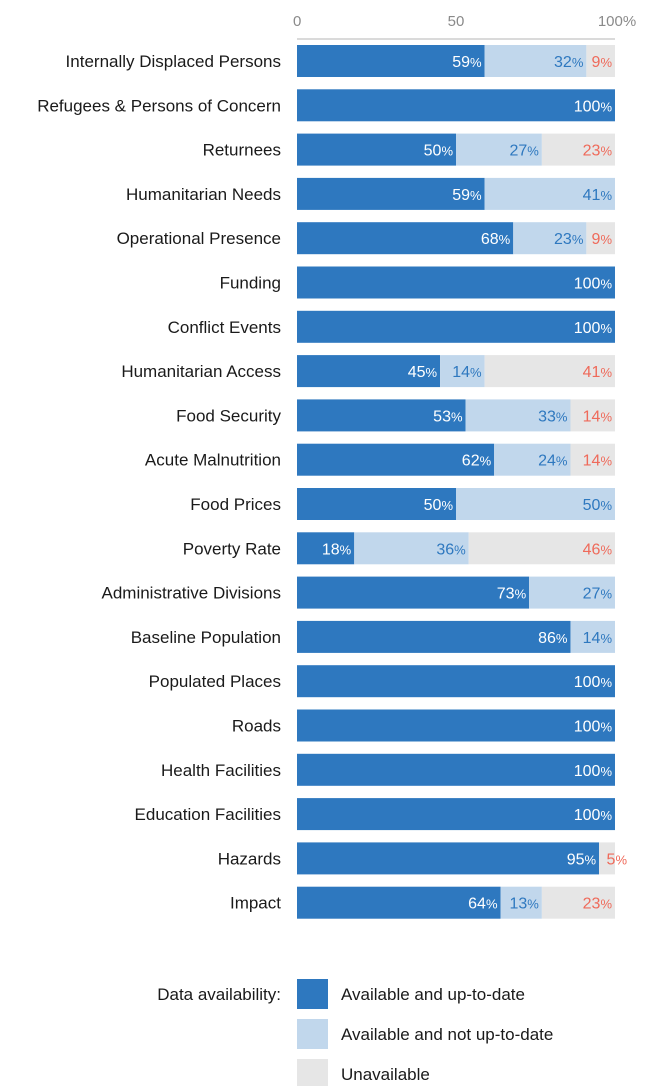 Image resolution: width=657 pixels, height=1086 pixels. I want to click on category-label: Humanitarian Access, so click(201, 371).